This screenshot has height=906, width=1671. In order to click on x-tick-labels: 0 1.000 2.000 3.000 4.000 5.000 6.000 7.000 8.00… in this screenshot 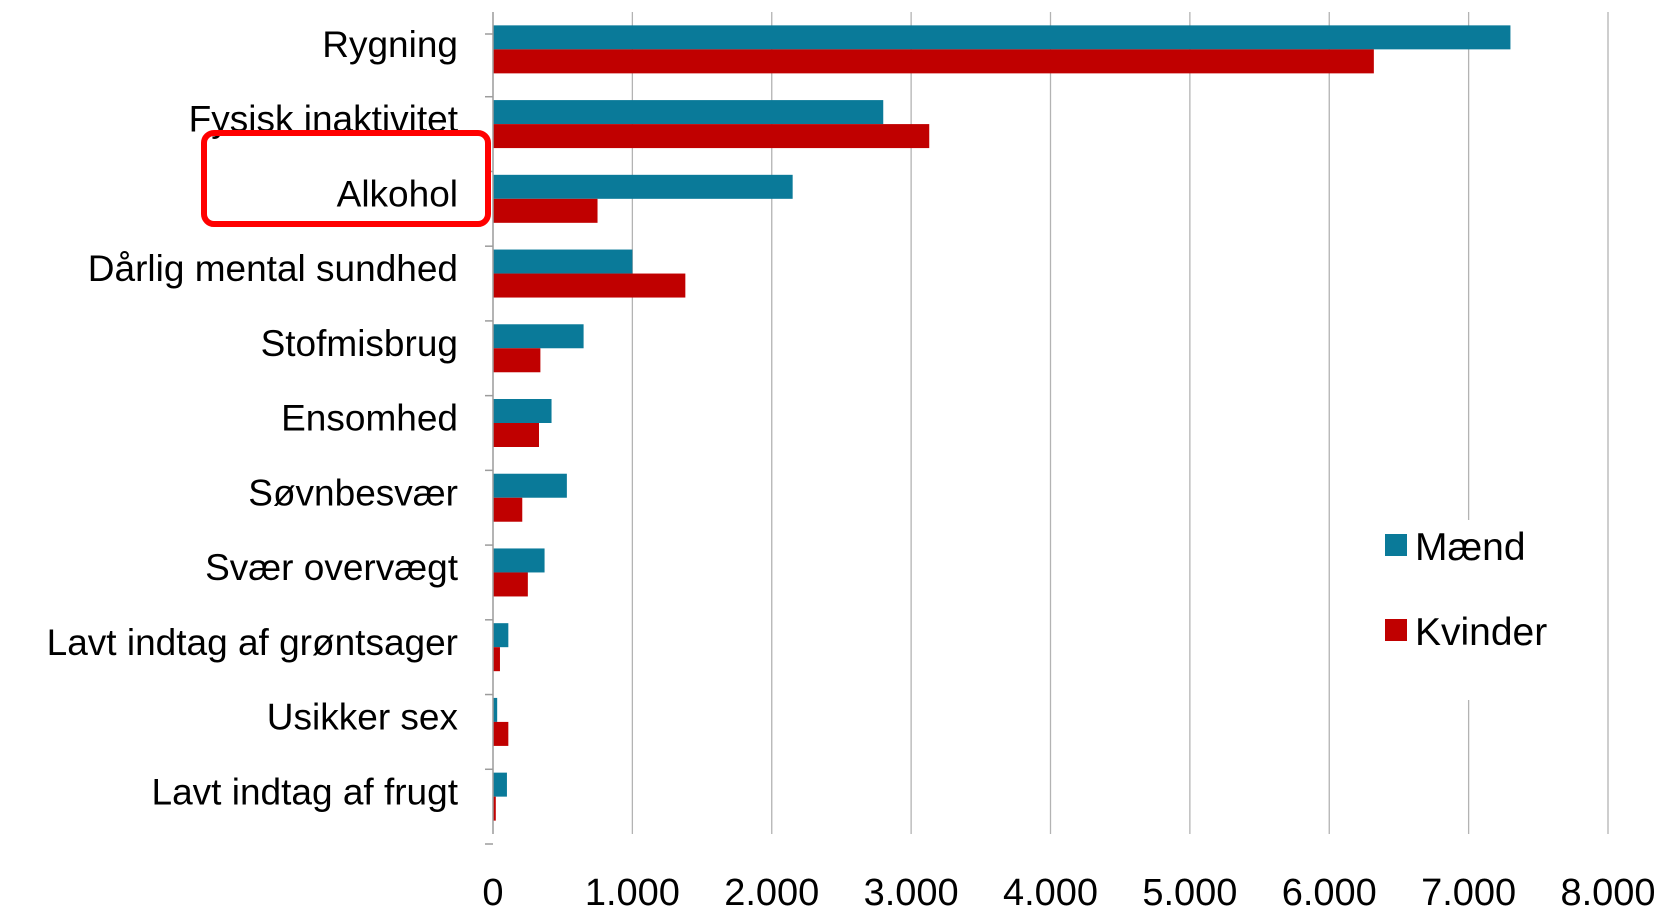, I will do `click(1068, 889)`.